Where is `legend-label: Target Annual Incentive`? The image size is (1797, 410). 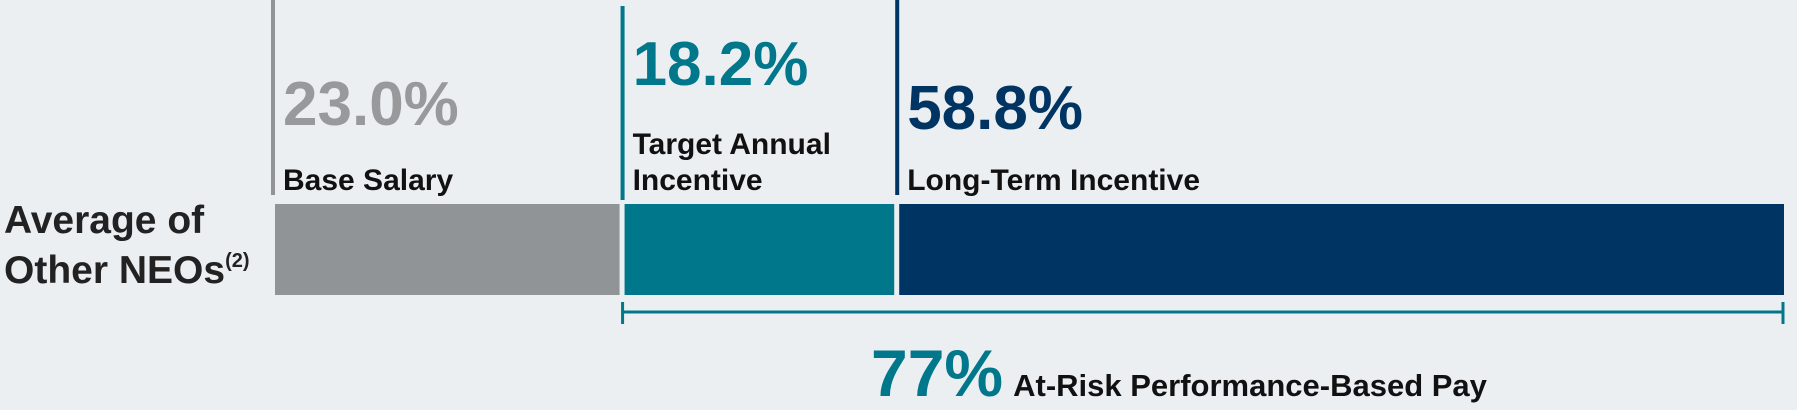 legend-label: Target Annual Incentive is located at coordinates (731, 162).